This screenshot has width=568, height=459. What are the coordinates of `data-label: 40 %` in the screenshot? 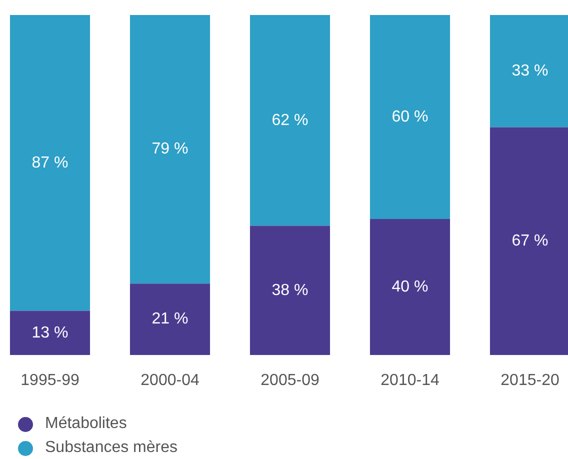 It's located at (410, 287).